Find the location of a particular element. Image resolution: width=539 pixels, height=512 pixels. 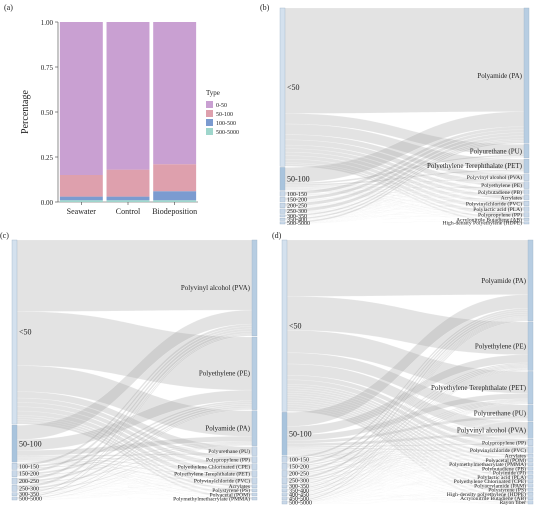

right-node-label: Polyimide (PI) is located at coordinates (509, 473).